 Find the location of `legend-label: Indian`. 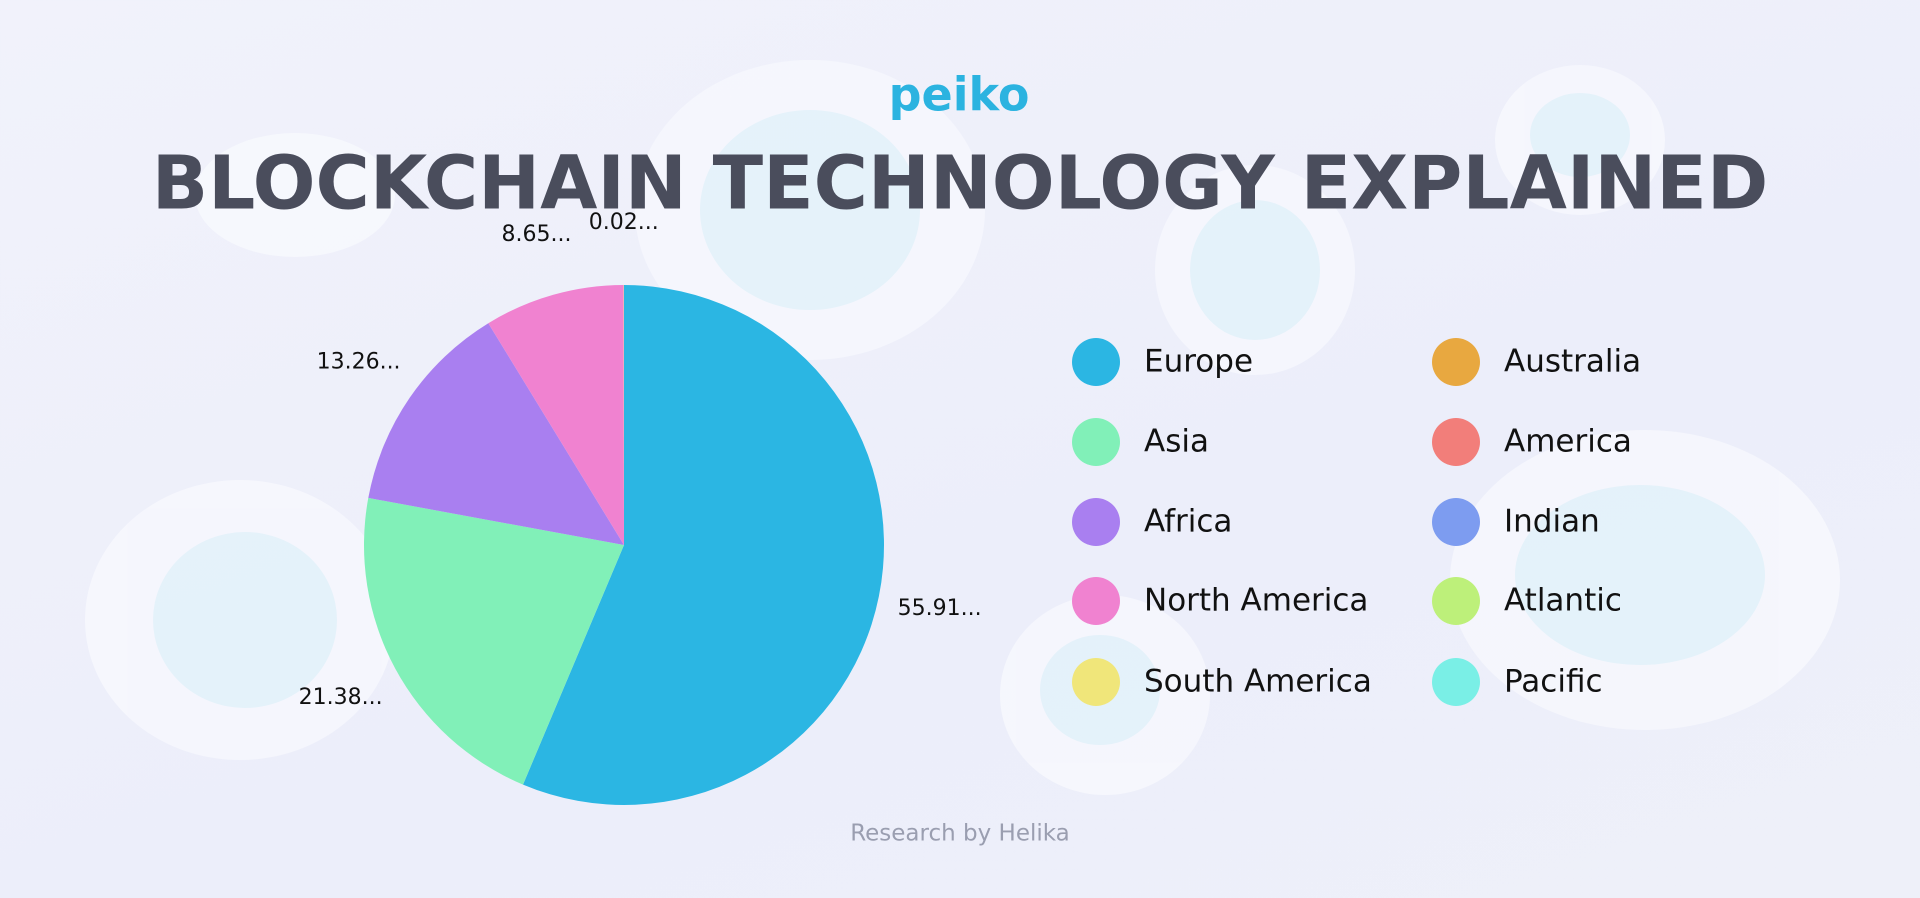

legend-label: Indian is located at coordinates (1552, 522).